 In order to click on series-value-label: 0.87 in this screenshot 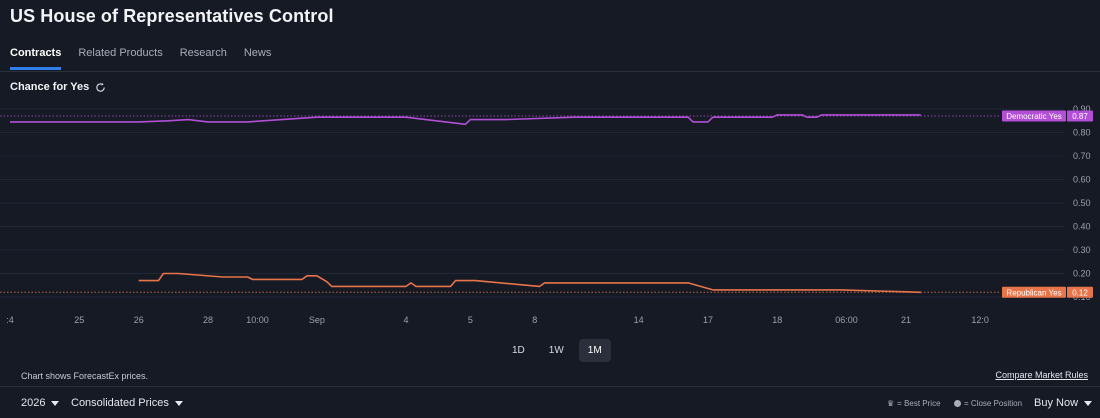, I will do `click(1080, 116)`.